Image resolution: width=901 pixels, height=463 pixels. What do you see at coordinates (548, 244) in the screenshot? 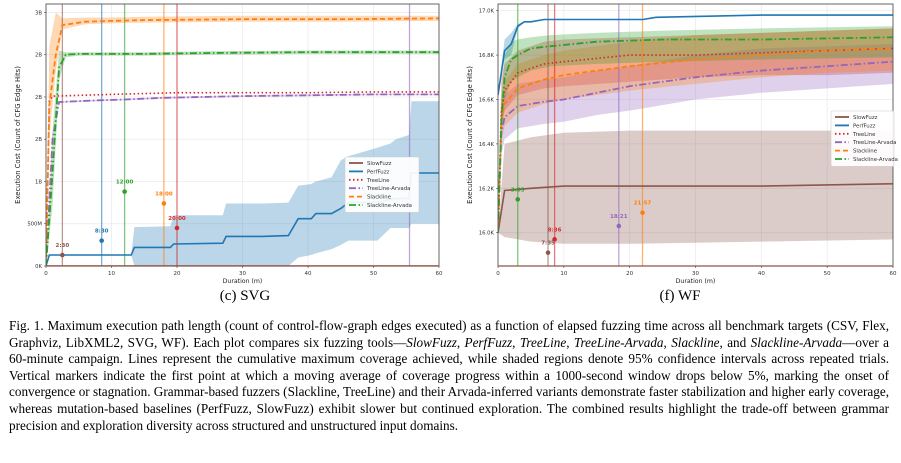
I see `convergence-label: 7:35` at bounding box center [548, 244].